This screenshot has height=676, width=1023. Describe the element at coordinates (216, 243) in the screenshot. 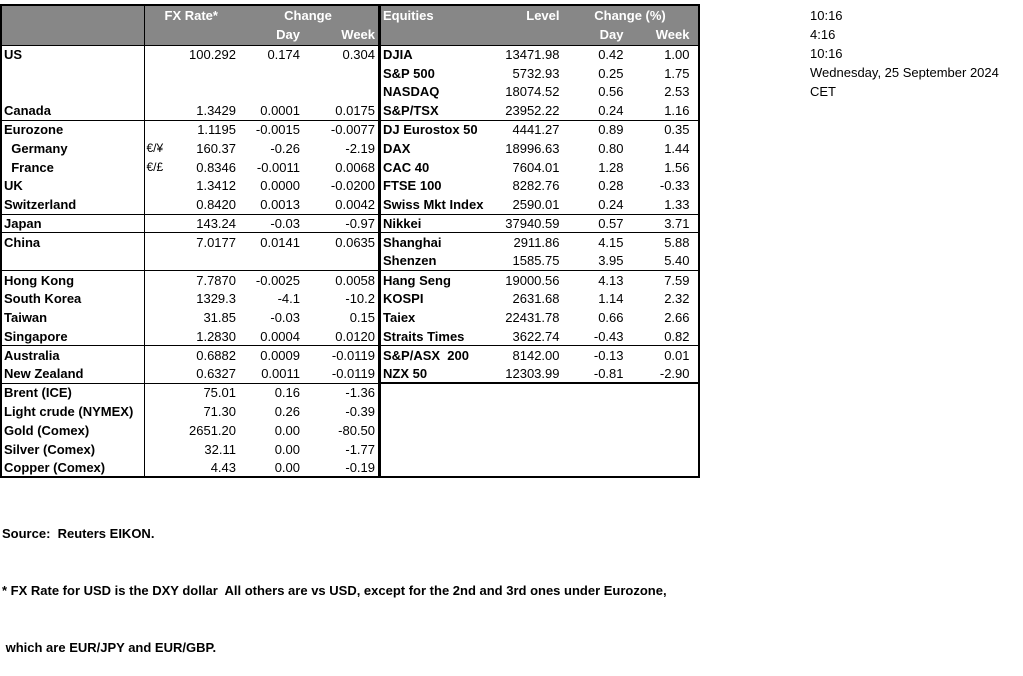

I see `fx-rate-cell: 7.0177` at that location.